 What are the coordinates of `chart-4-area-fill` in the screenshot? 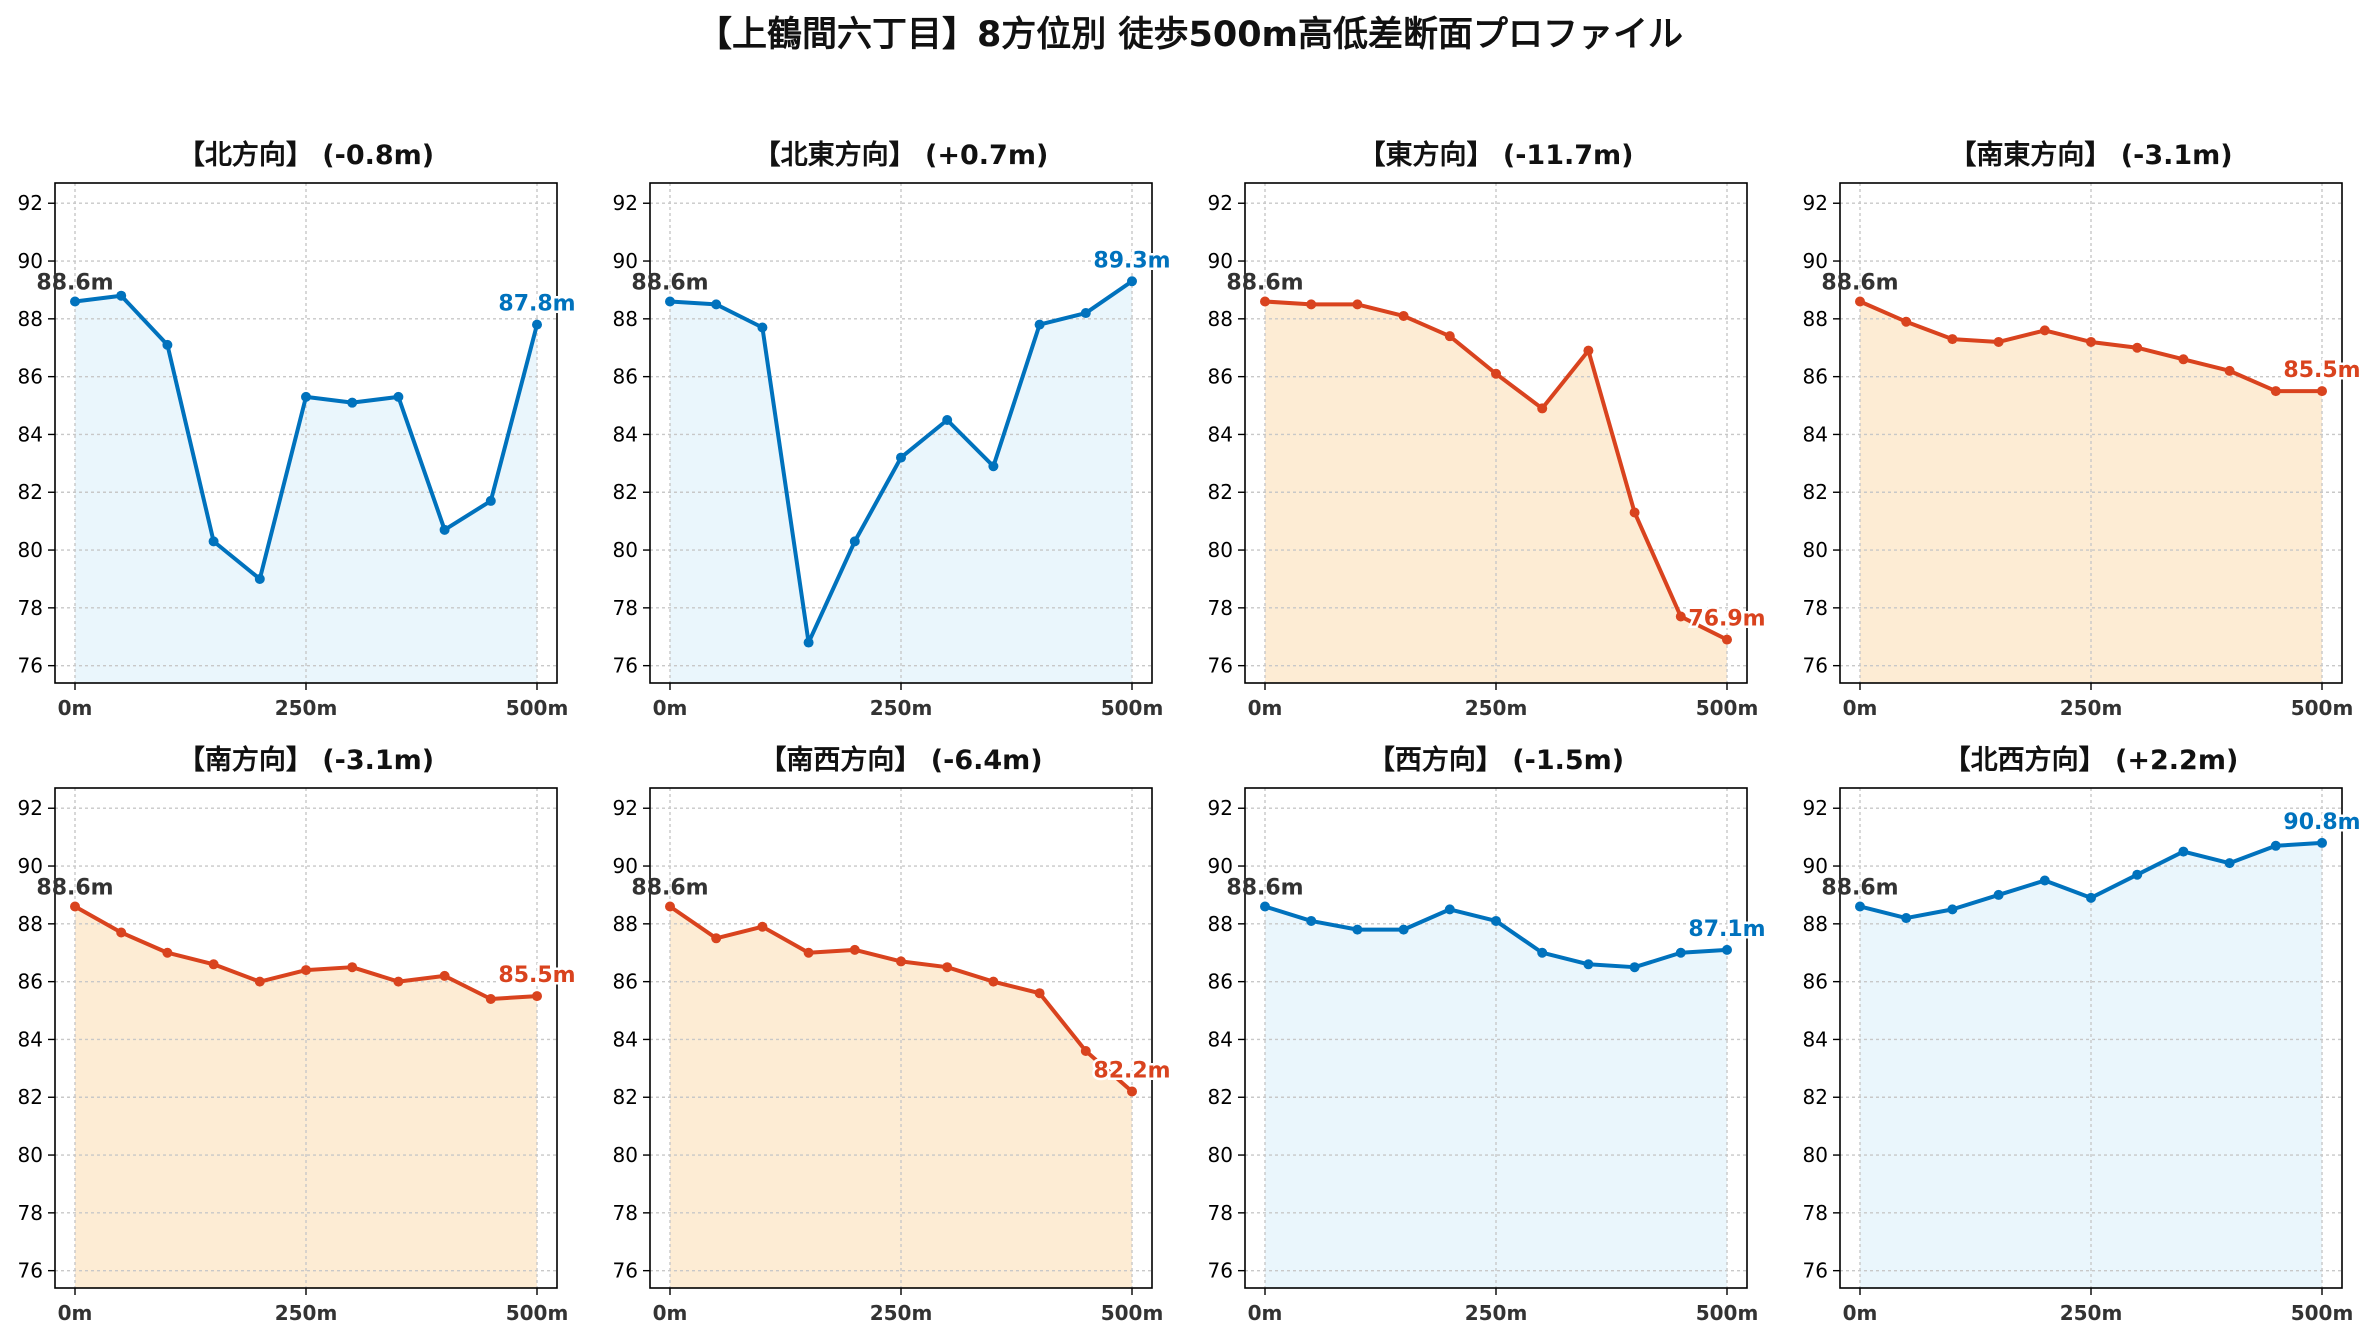 It's located at (2091, 492).